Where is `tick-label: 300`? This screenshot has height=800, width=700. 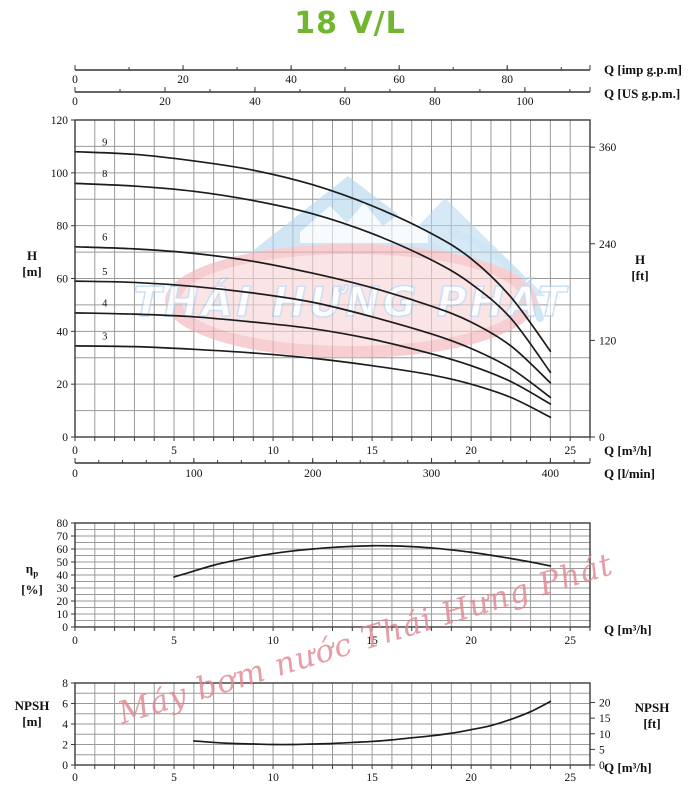
tick-label: 300 is located at coordinates (432, 474).